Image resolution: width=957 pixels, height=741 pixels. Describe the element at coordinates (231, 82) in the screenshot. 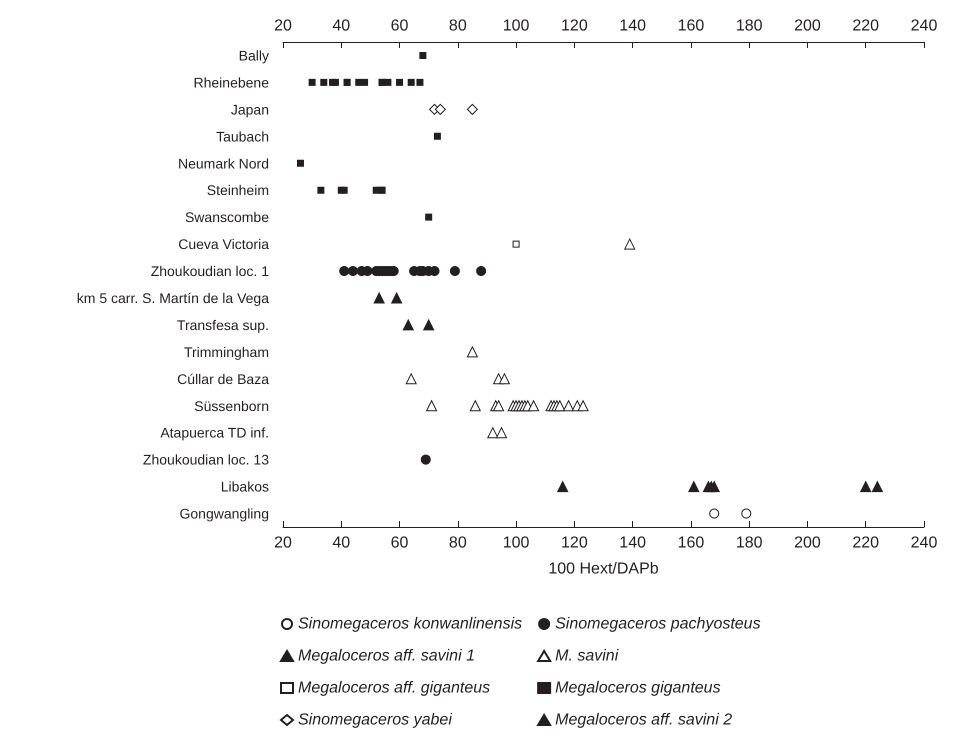

I see `y-tick-label: Rheinebene` at that location.